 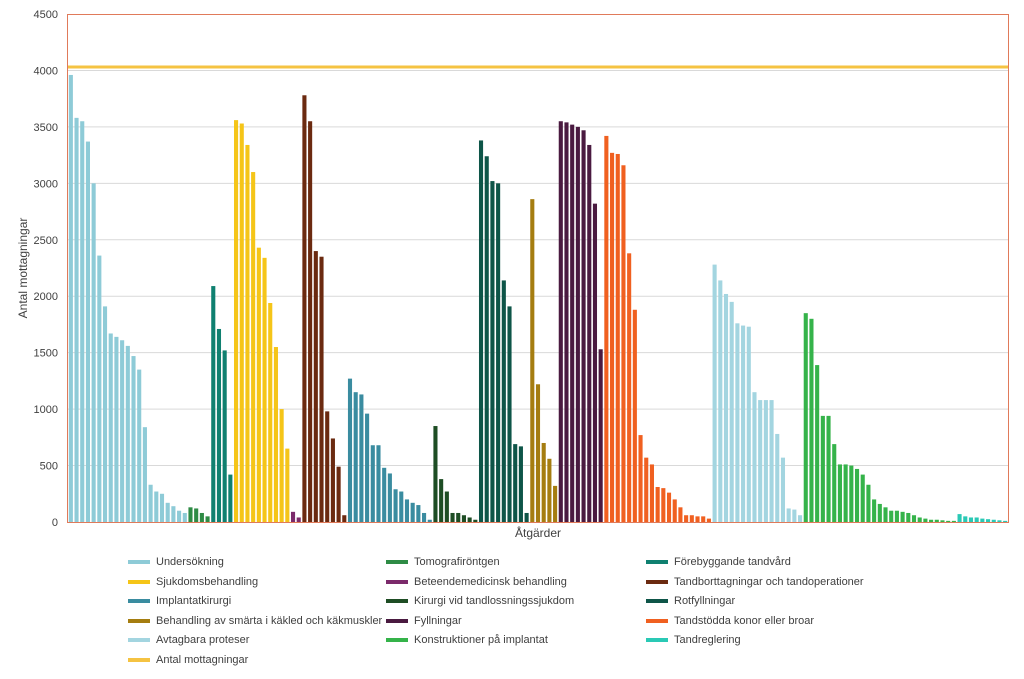 I want to click on legend-label: Rotfyllningar, so click(x=705, y=601).